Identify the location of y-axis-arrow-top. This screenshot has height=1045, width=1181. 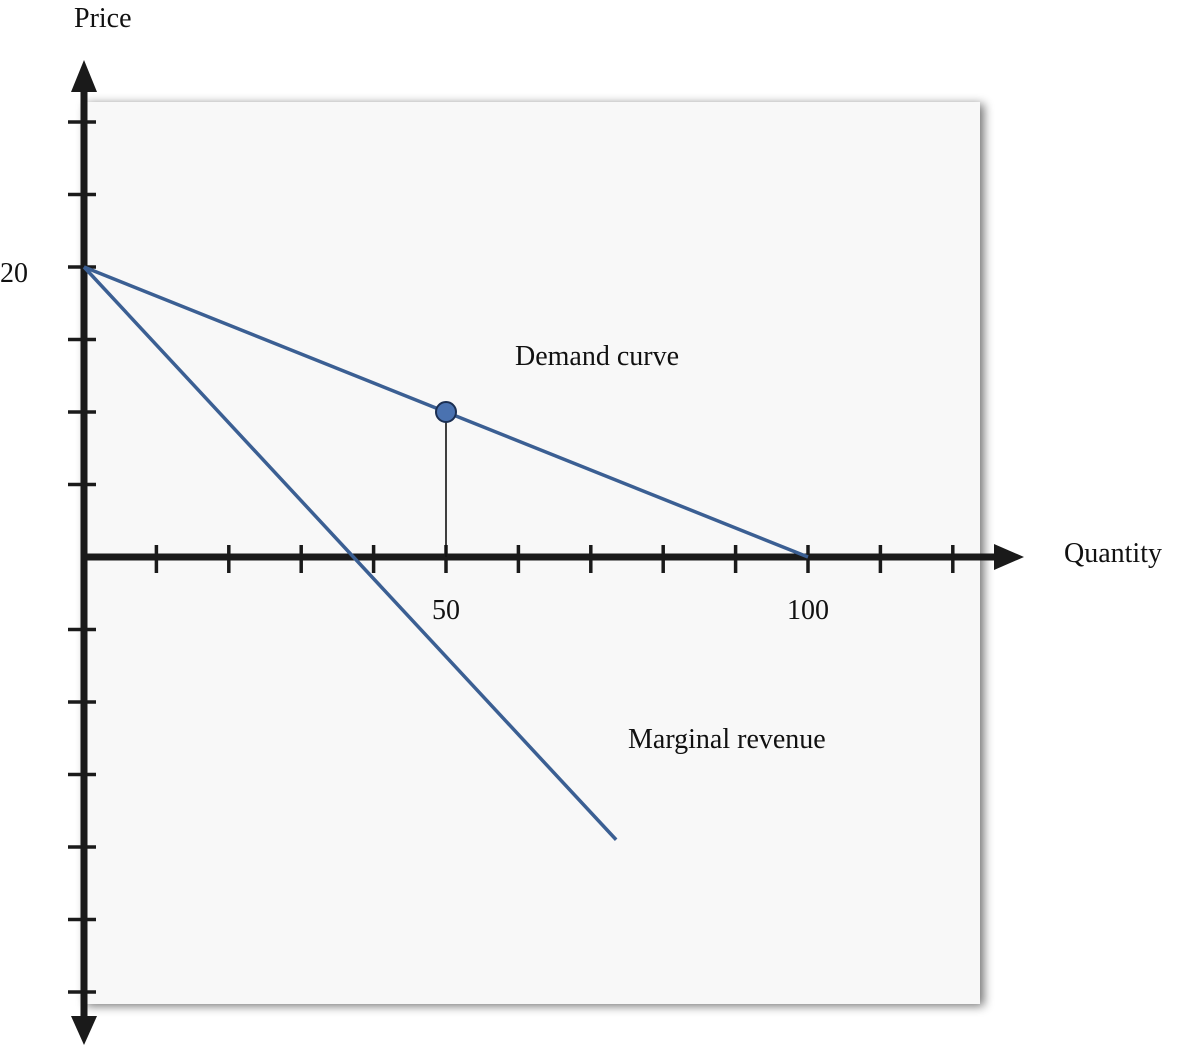
(84, 76).